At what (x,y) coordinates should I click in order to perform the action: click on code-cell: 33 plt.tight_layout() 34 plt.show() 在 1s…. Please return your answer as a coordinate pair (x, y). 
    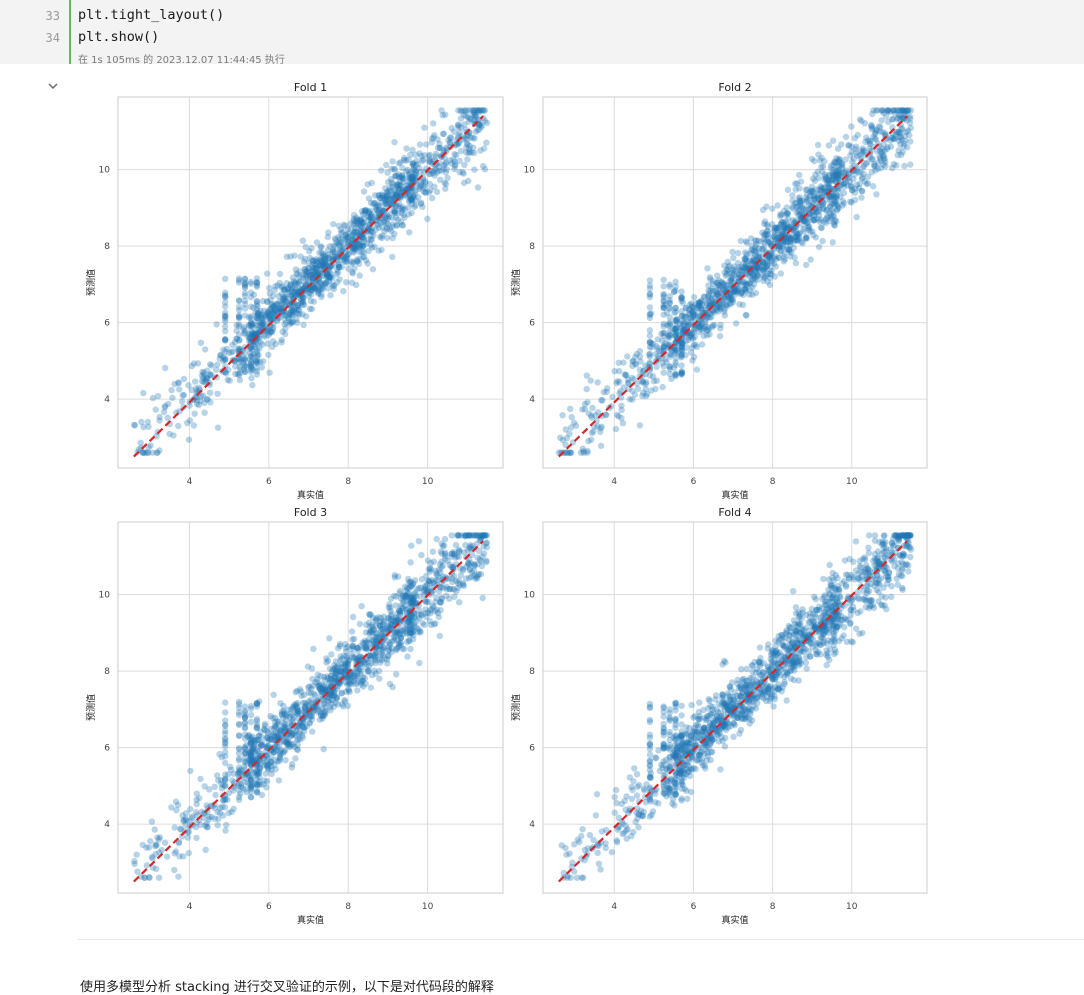
    Looking at the image, I should click on (542, 32).